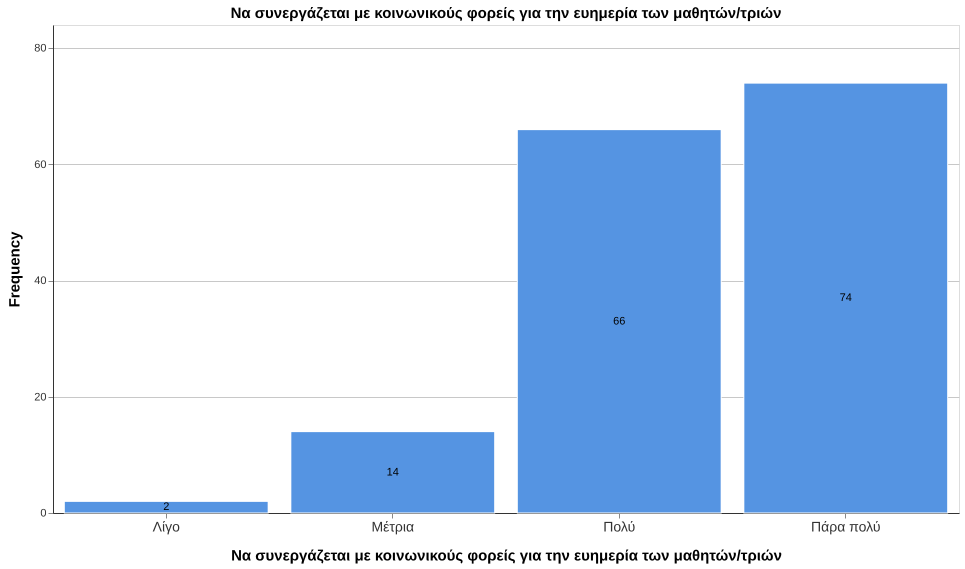 Image resolution: width=965 pixels, height=569 pixels. Describe the element at coordinates (15, 269) in the screenshot. I see `y-axis-title: Frequency` at that location.